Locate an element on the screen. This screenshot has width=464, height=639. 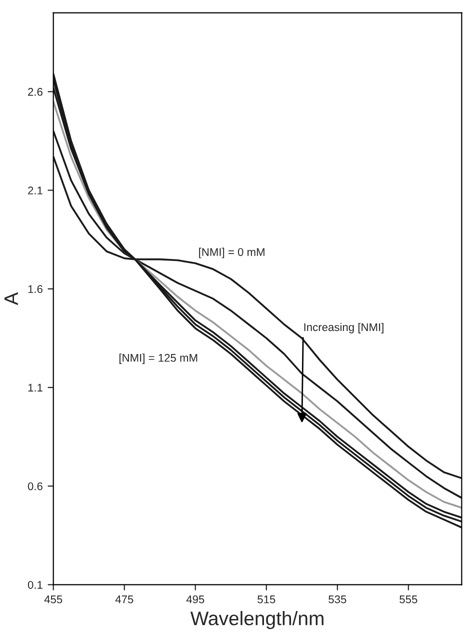
x-tick-label: 535 is located at coordinates (337, 599).